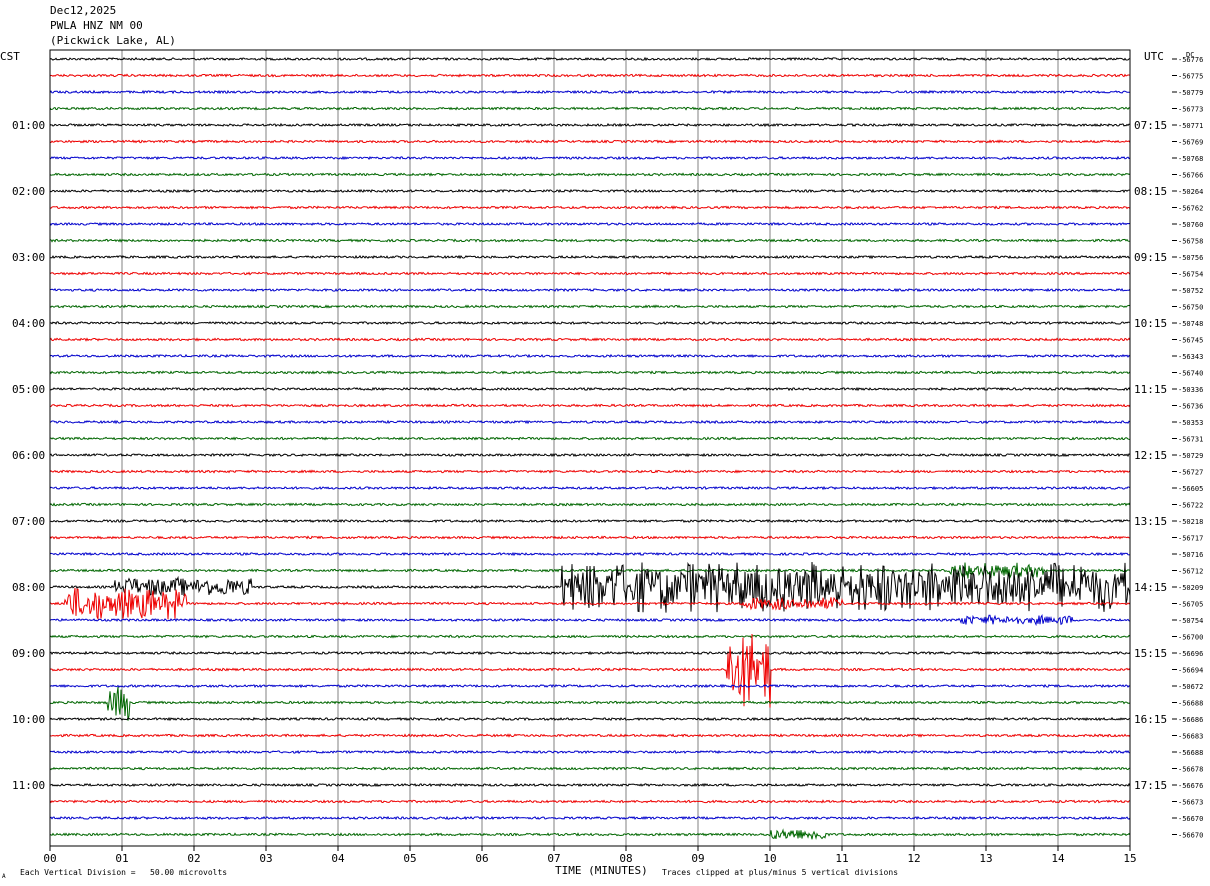  What do you see at coordinates (1190, 473) in the screenshot?
I see `dc-offset-label: -56727` at bounding box center [1190, 473].